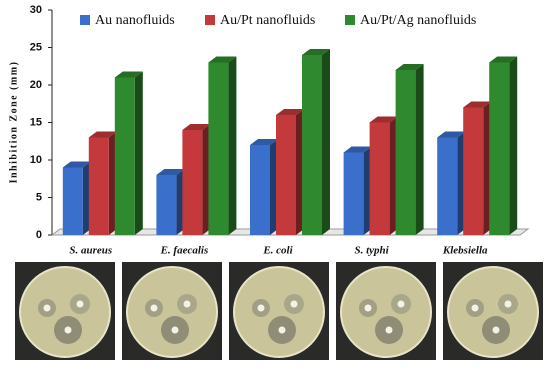 The width and height of the screenshot is (550, 370). What do you see at coordinates (135, 20) in the screenshot?
I see `legend-label: Au nanofluids` at bounding box center [135, 20].